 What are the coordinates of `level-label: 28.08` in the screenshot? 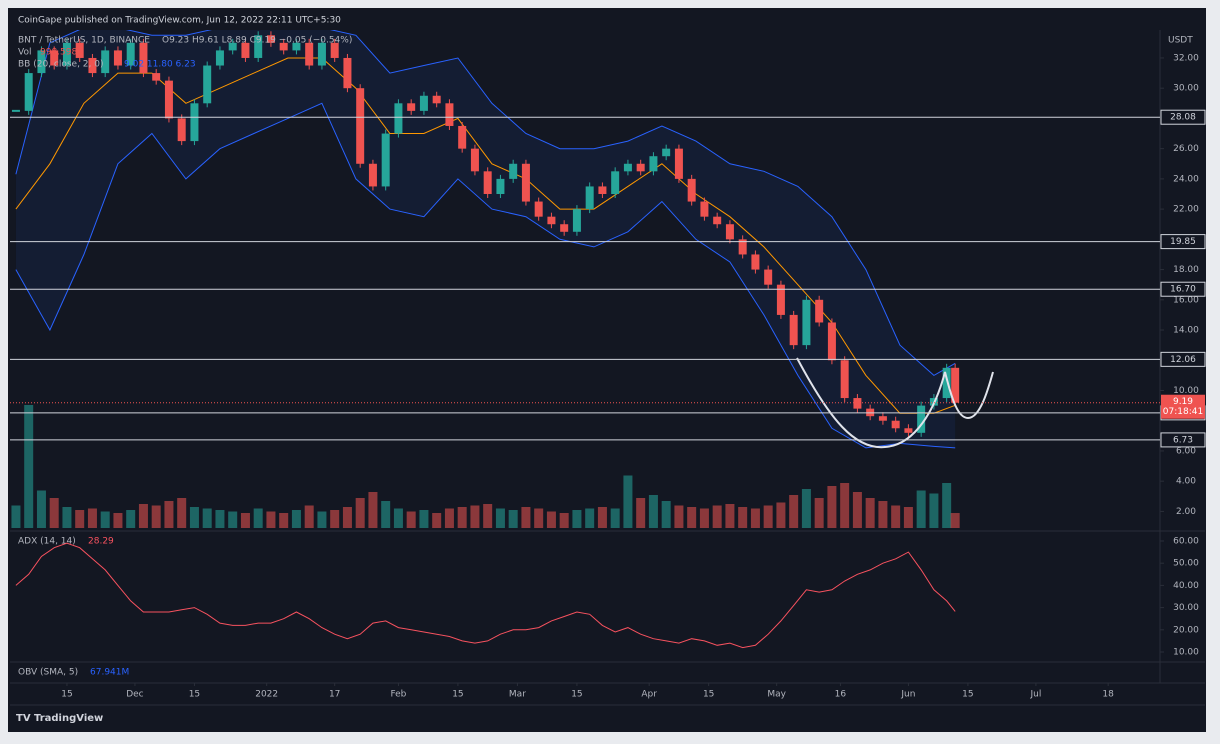 It's located at (1183, 118).